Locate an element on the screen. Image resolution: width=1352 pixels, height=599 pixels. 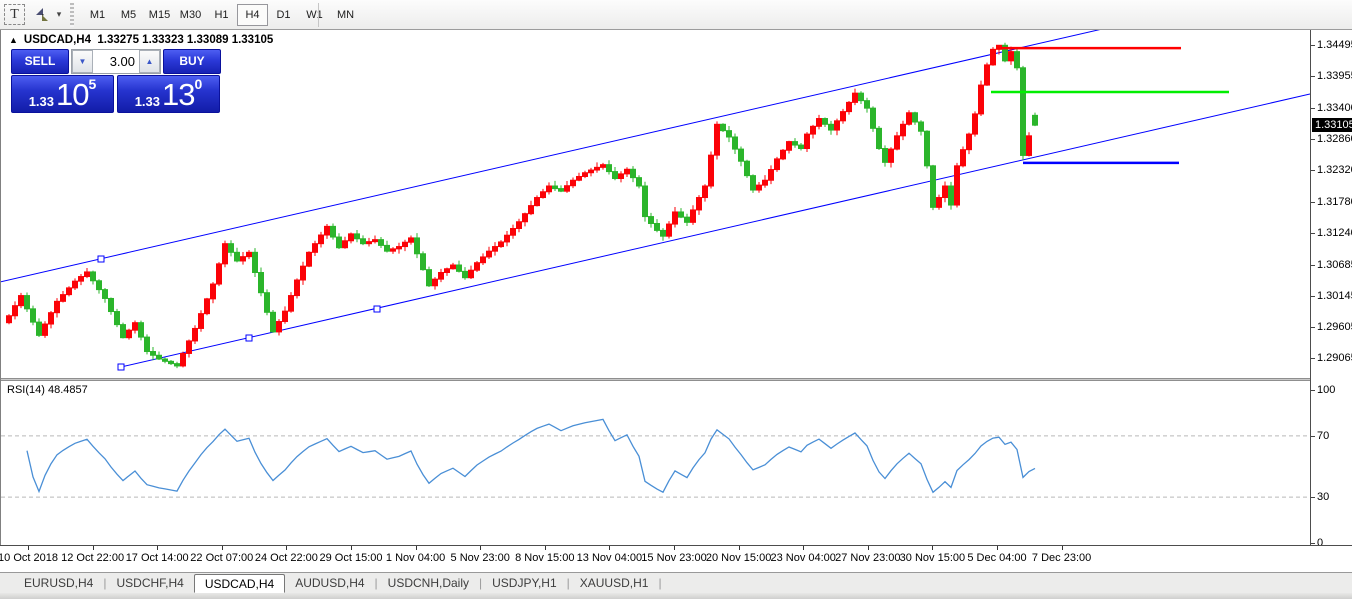
sell-button: SELL is located at coordinates (40, 61).